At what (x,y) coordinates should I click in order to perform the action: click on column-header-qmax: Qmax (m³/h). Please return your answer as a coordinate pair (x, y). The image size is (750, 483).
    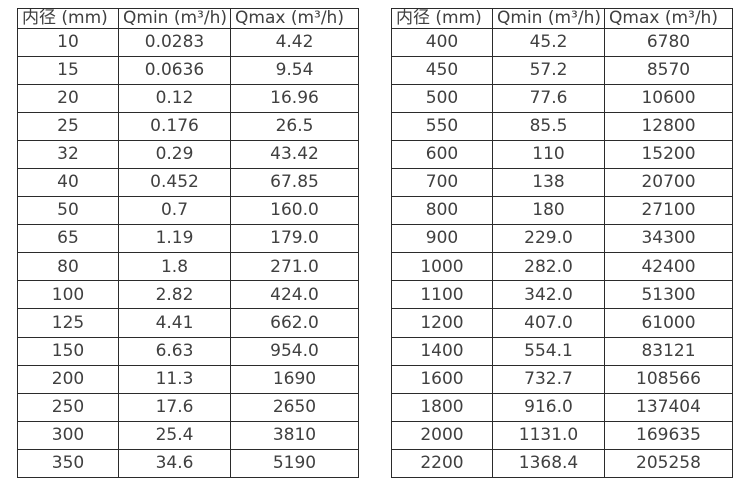
    Looking at the image, I should click on (294, 18).